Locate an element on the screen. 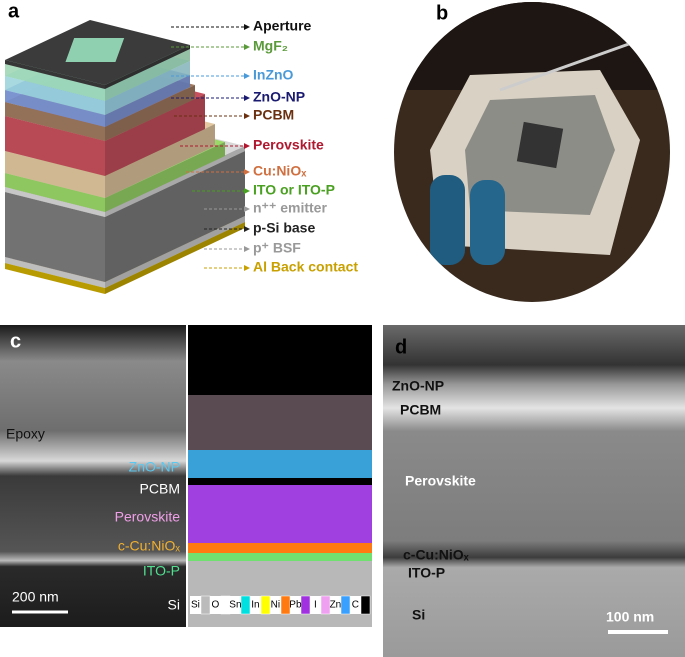 This screenshot has width=685, height=657. panel-label: b is located at coordinates (442, 13).